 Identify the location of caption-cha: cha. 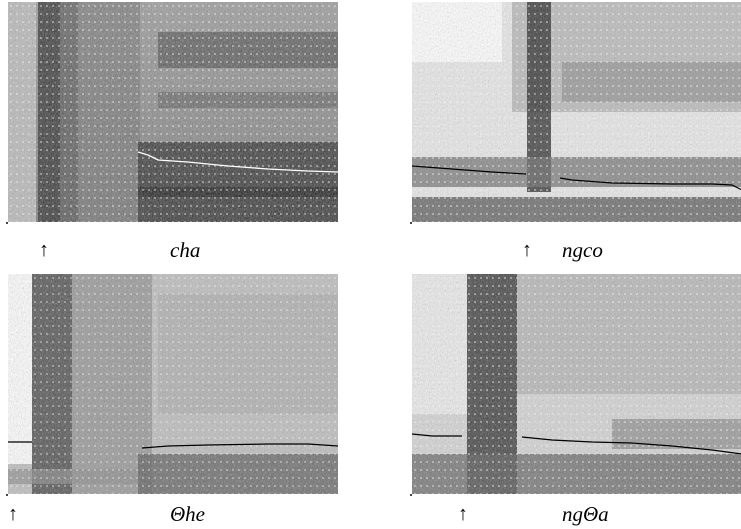
(185, 250).